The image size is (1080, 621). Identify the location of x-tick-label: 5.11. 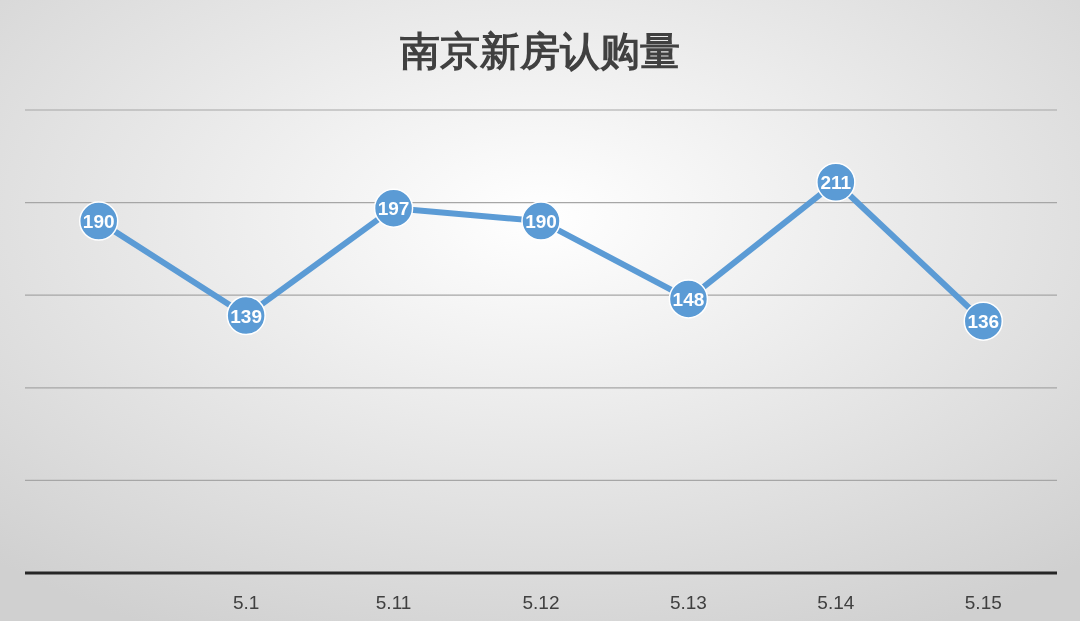
(393, 602).